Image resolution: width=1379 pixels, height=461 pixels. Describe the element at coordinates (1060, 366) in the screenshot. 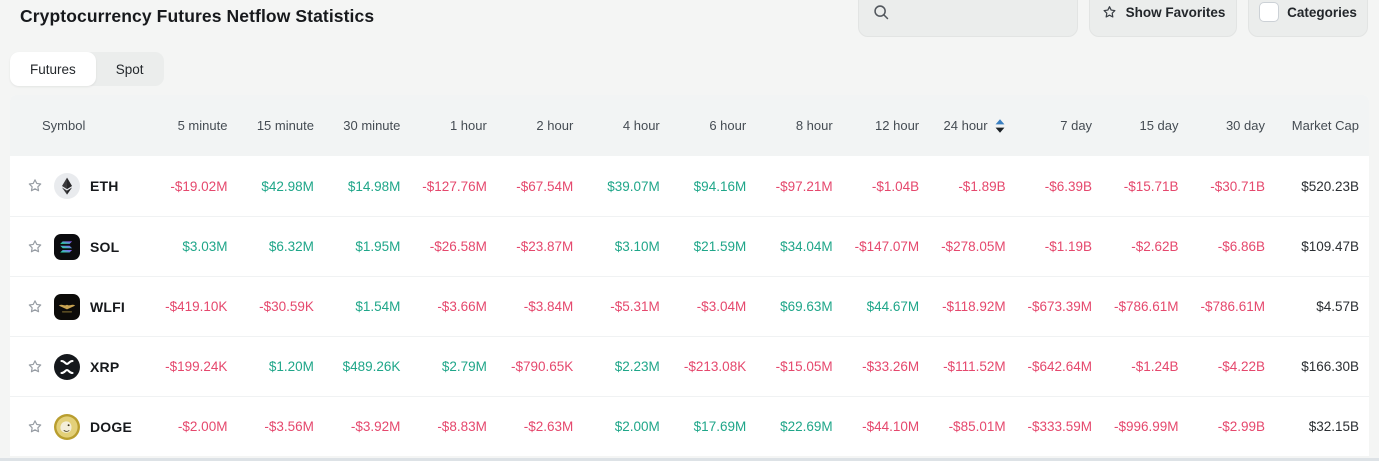

I see `netflow-value: -$642.64M` at that location.